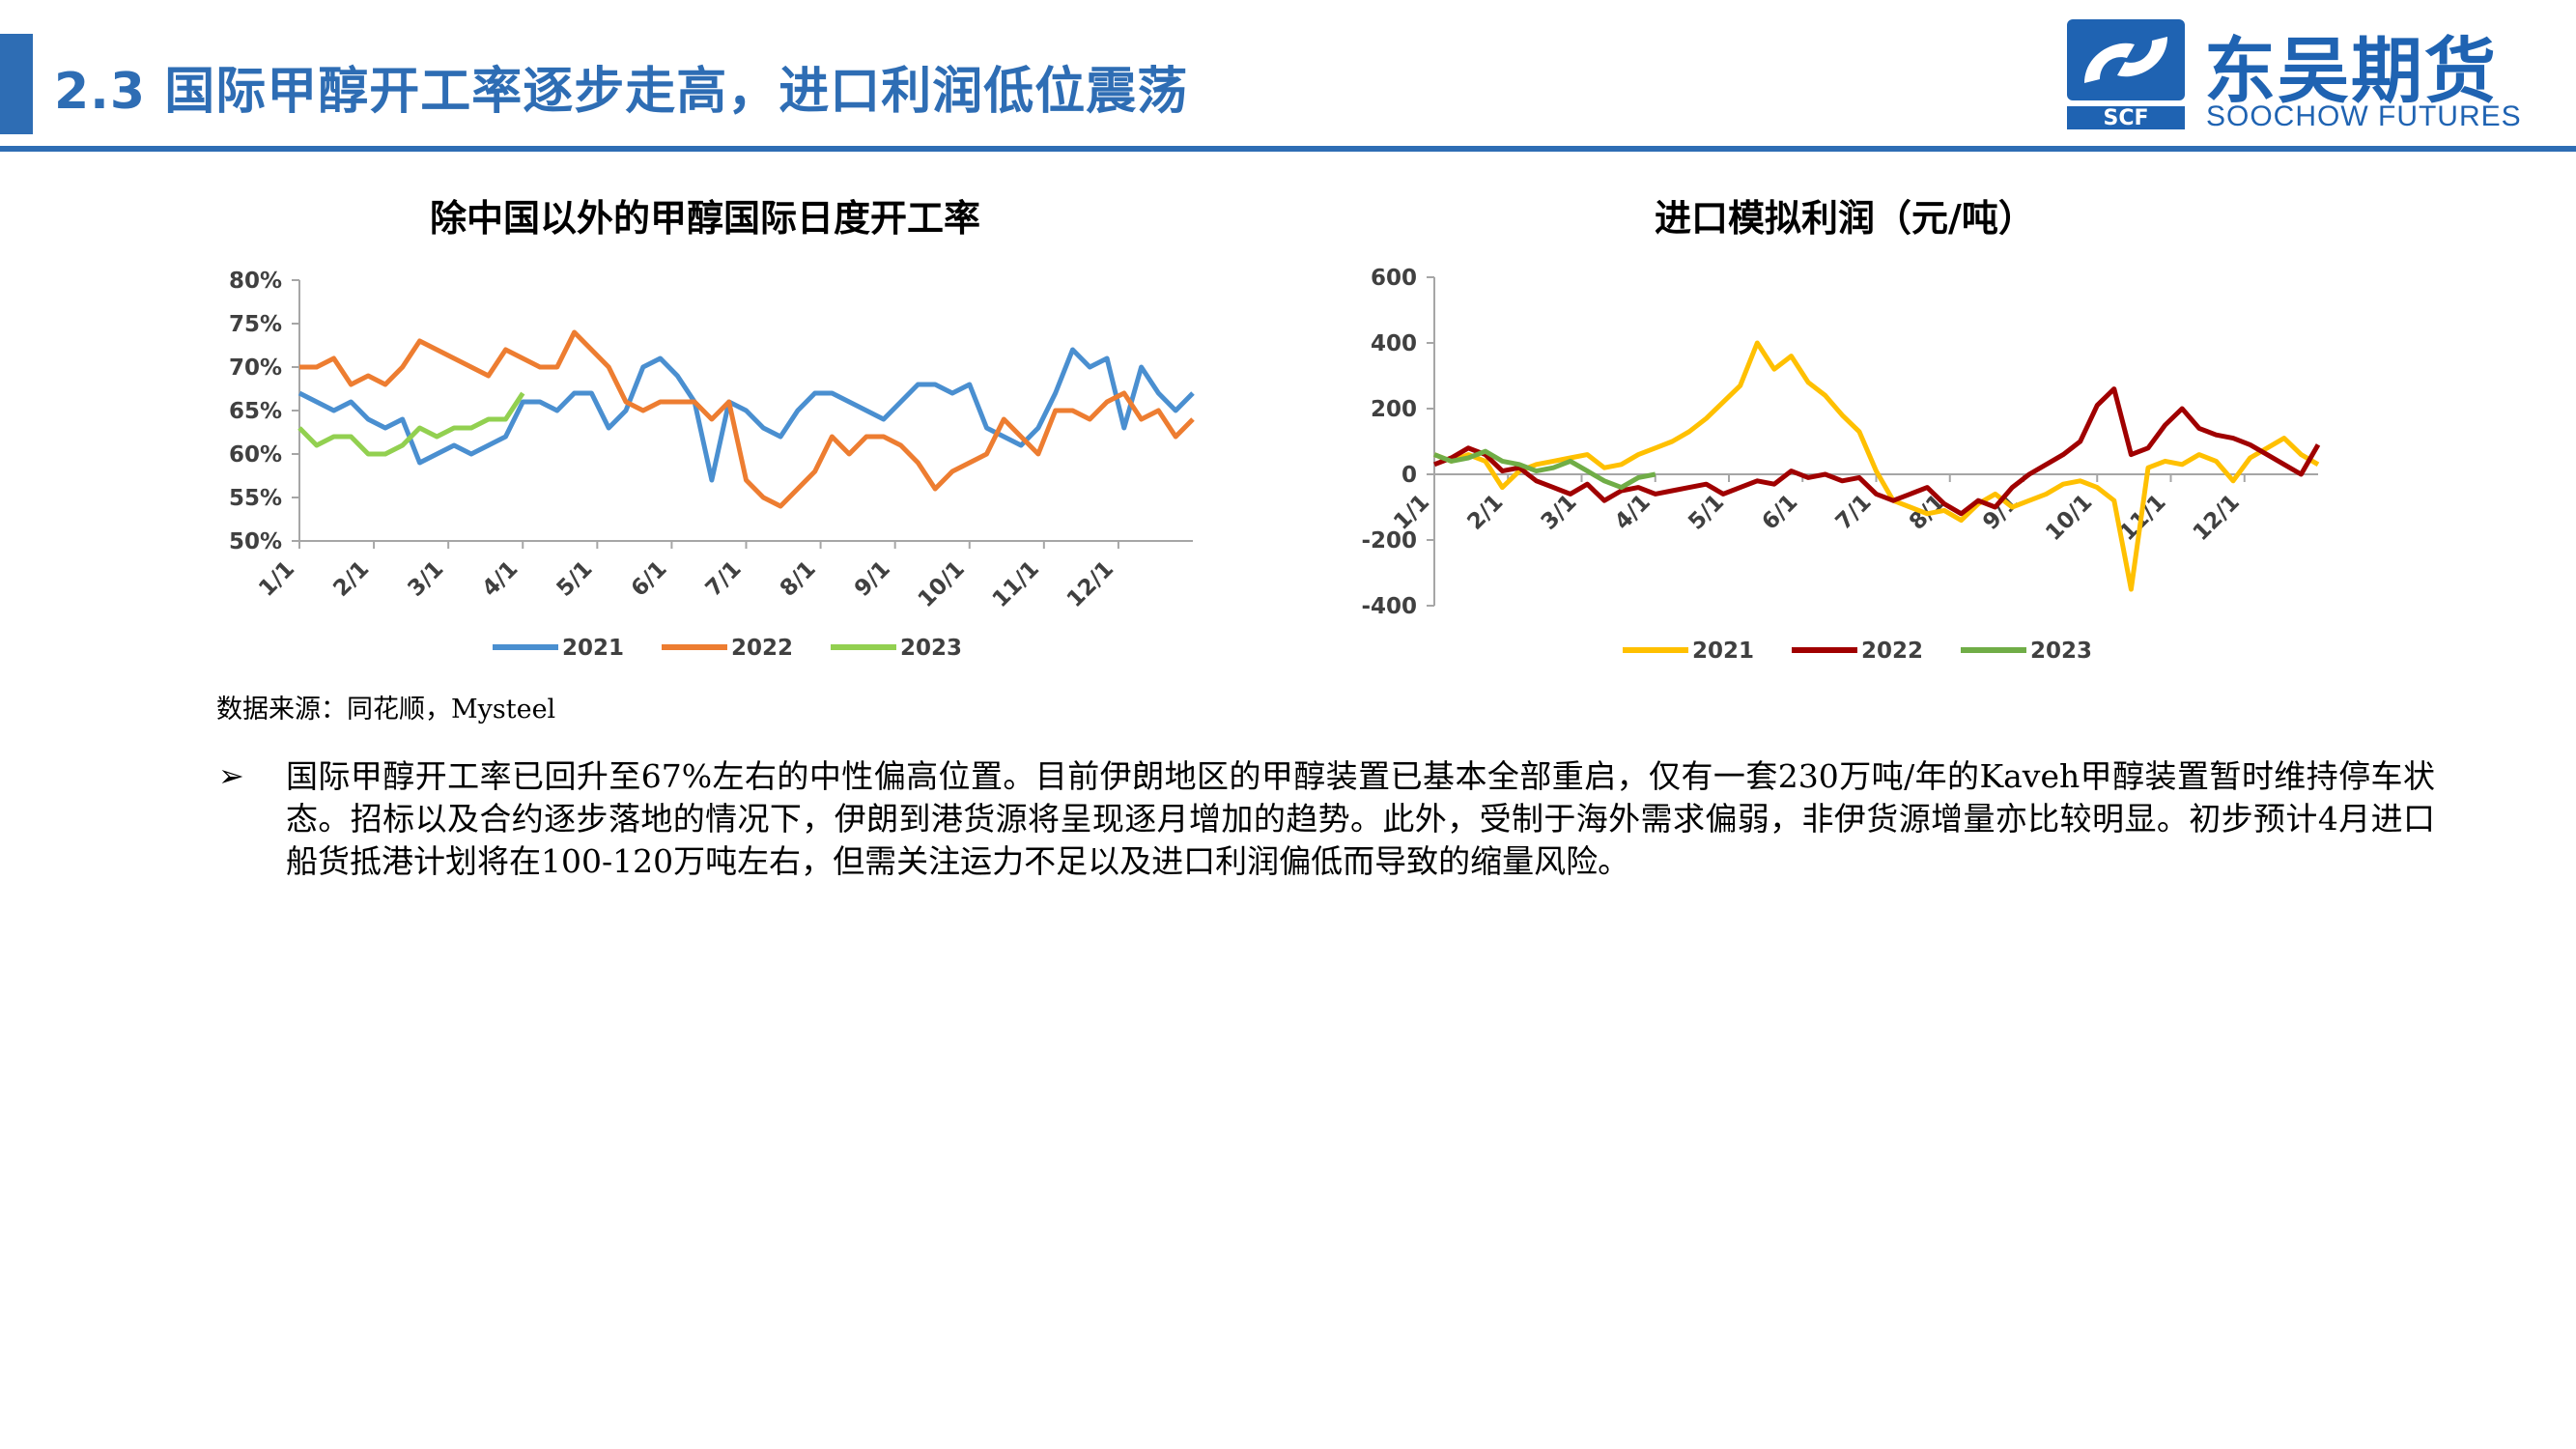 The image size is (2576, 1449). Describe the element at coordinates (1016, 584) in the screenshot. I see `x-tick-label: 11/1` at that location.